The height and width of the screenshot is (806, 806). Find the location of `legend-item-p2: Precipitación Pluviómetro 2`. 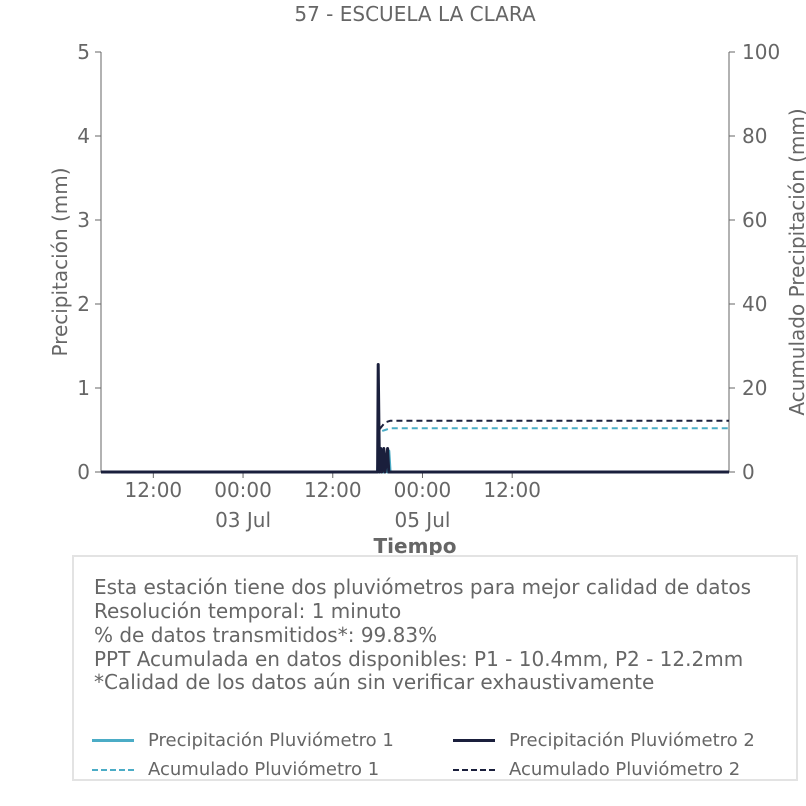

legend-item-p2: Precipitación Pluviómetro 2 is located at coordinates (604, 740).